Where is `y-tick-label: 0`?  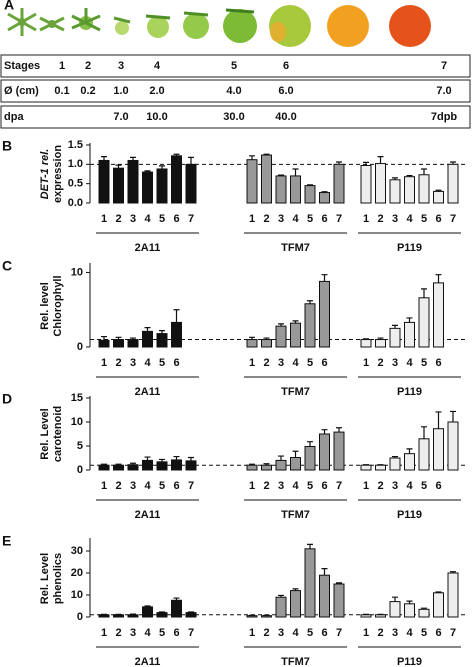 y-tick-label: 0 is located at coordinates (80, 347).